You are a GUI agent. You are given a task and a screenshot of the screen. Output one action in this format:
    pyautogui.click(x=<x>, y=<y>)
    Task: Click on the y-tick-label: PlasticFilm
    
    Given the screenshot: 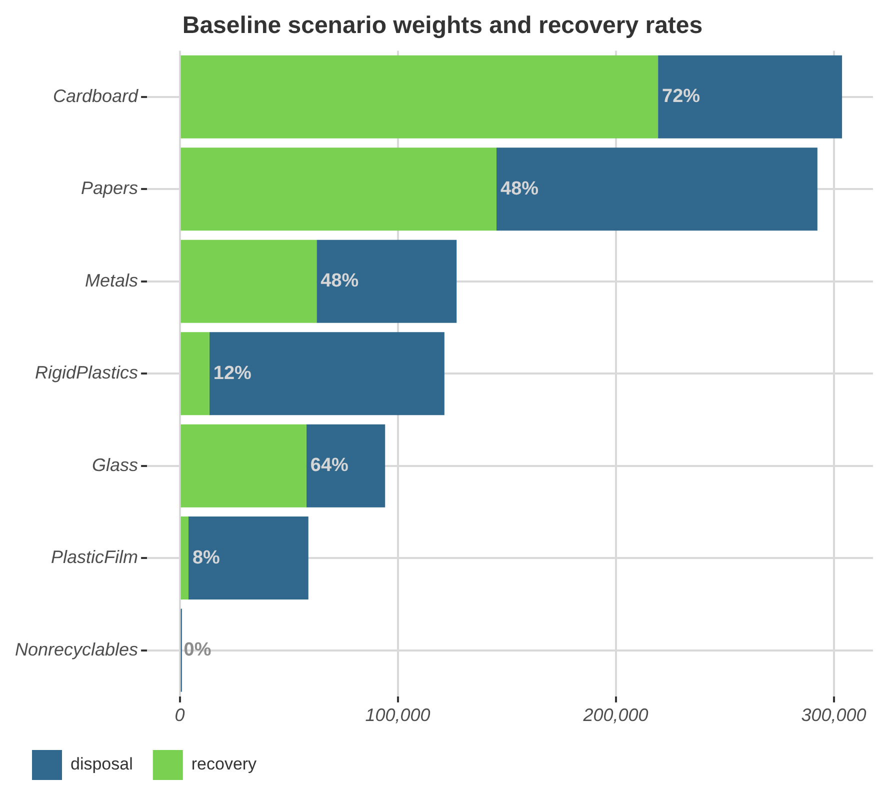 What is the action you would take?
    pyautogui.click(x=94, y=557)
    